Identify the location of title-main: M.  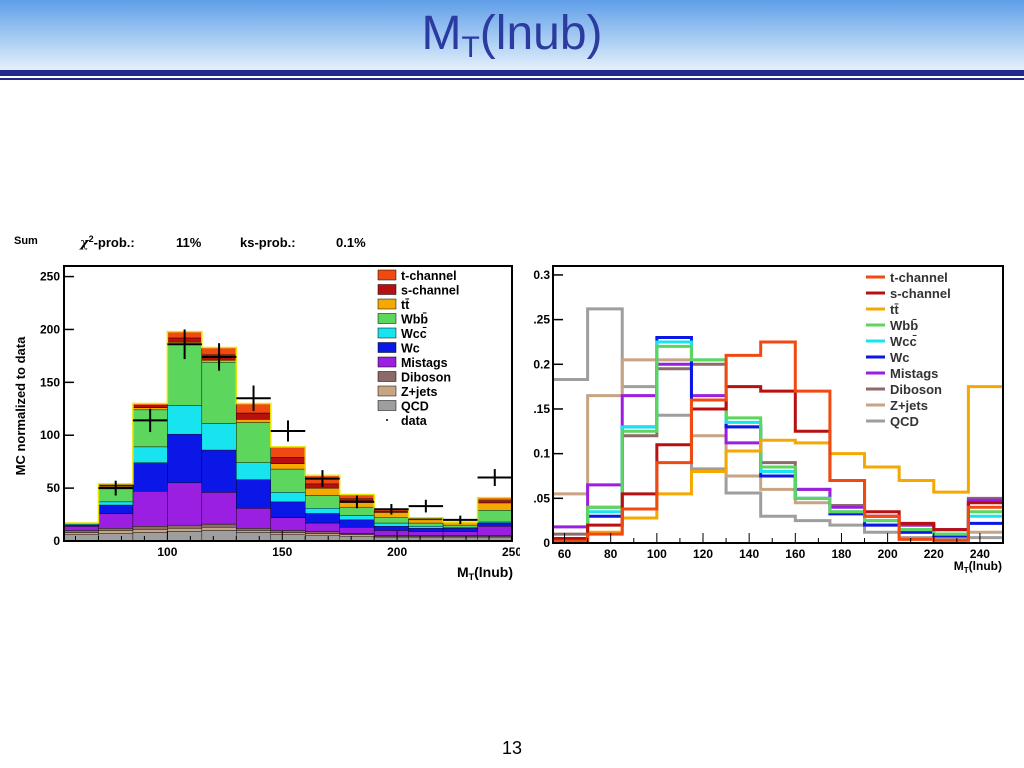
(441, 33).